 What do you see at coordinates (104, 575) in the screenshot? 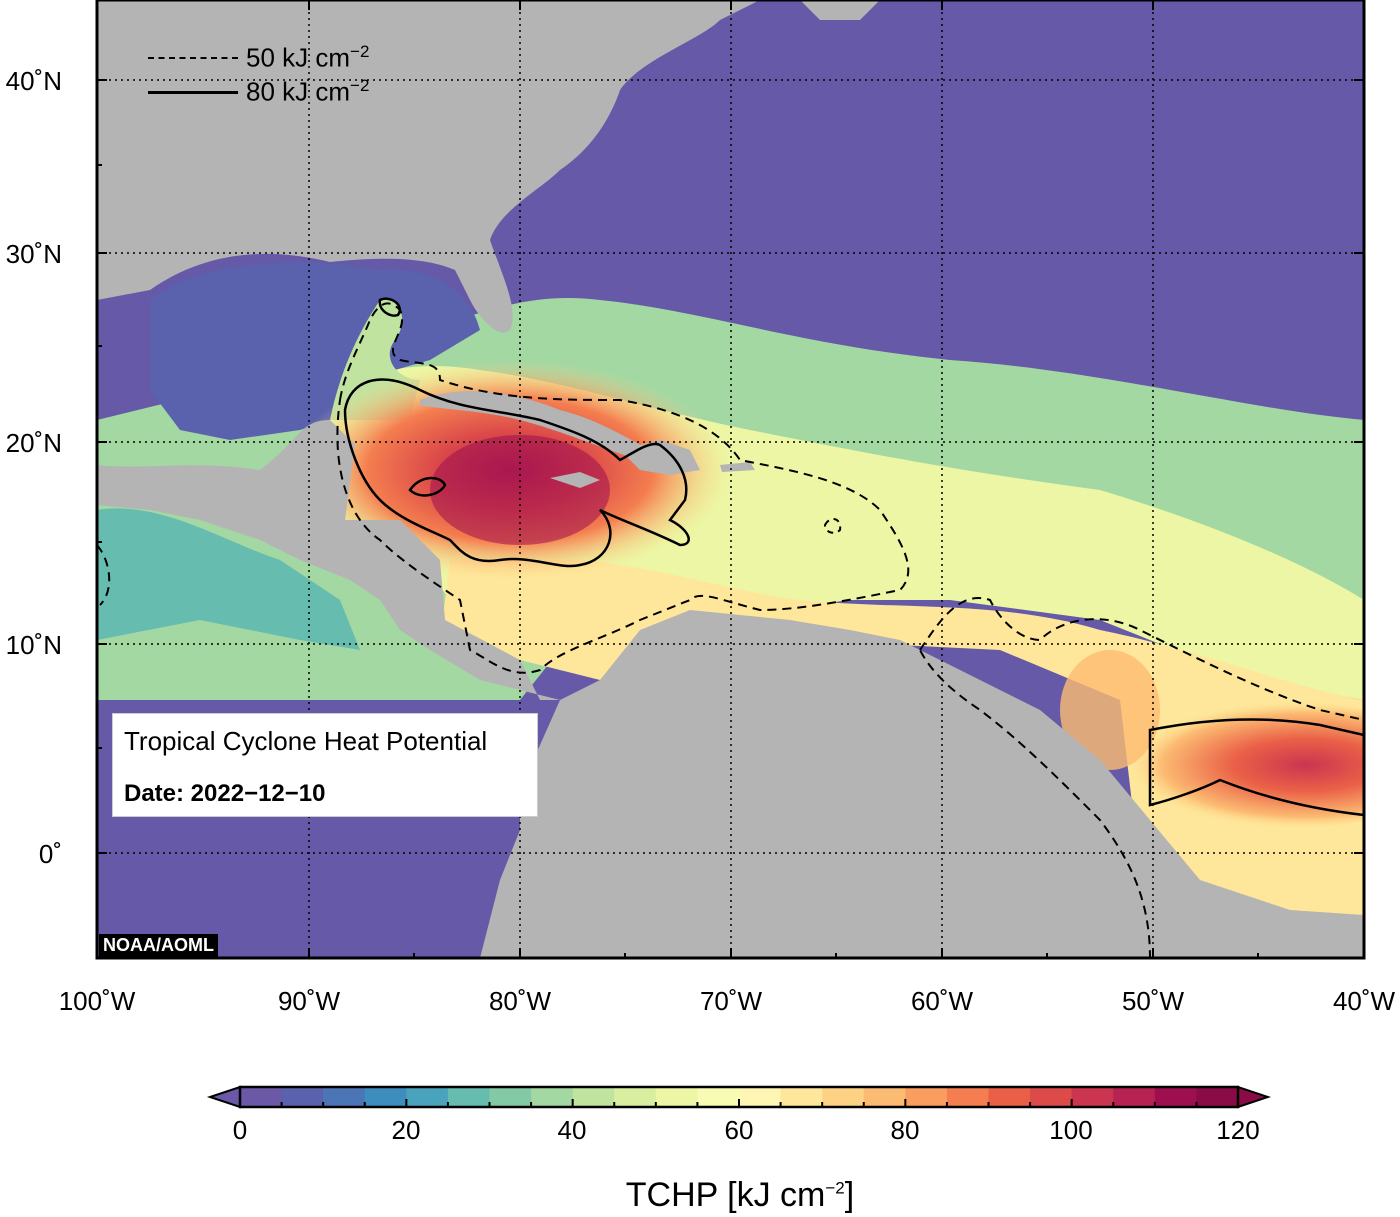
I see `contour-50-pacific` at bounding box center [104, 575].